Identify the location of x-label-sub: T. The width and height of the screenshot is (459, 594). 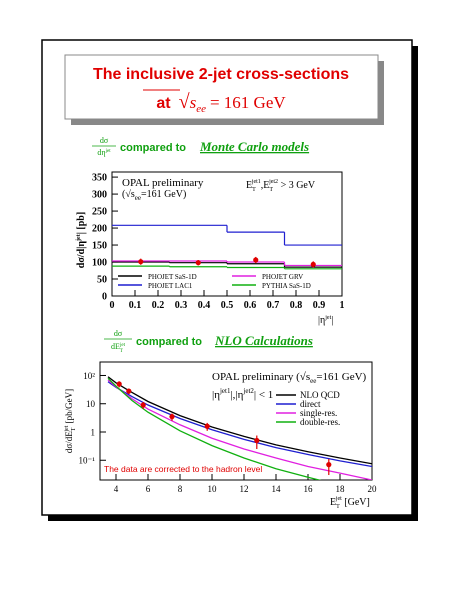
(338, 507).